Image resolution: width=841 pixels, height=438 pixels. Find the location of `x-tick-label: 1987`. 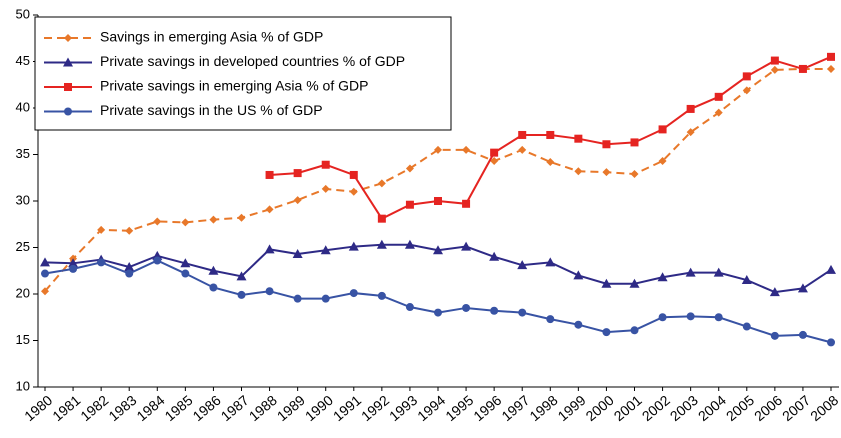

x-tick-label: 1987 is located at coordinates (235, 408).